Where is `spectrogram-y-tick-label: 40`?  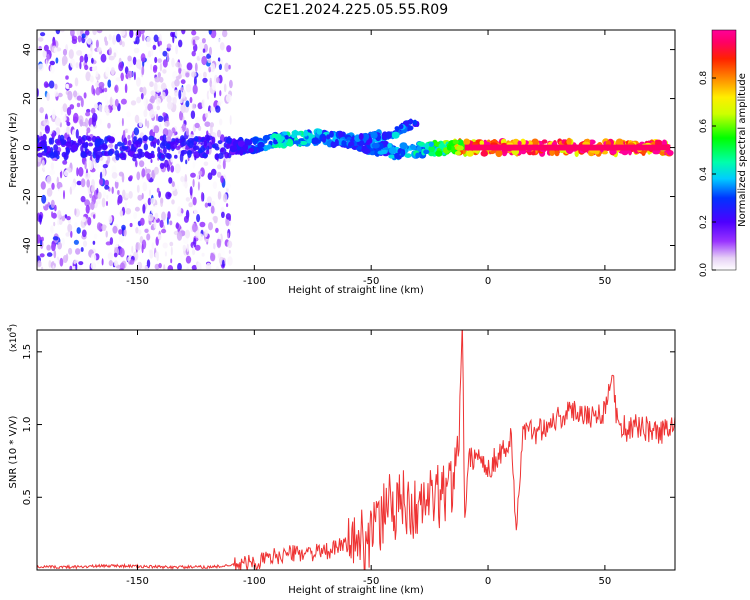
spectrogram-y-tick-label: 40 is located at coordinates (27, 49).